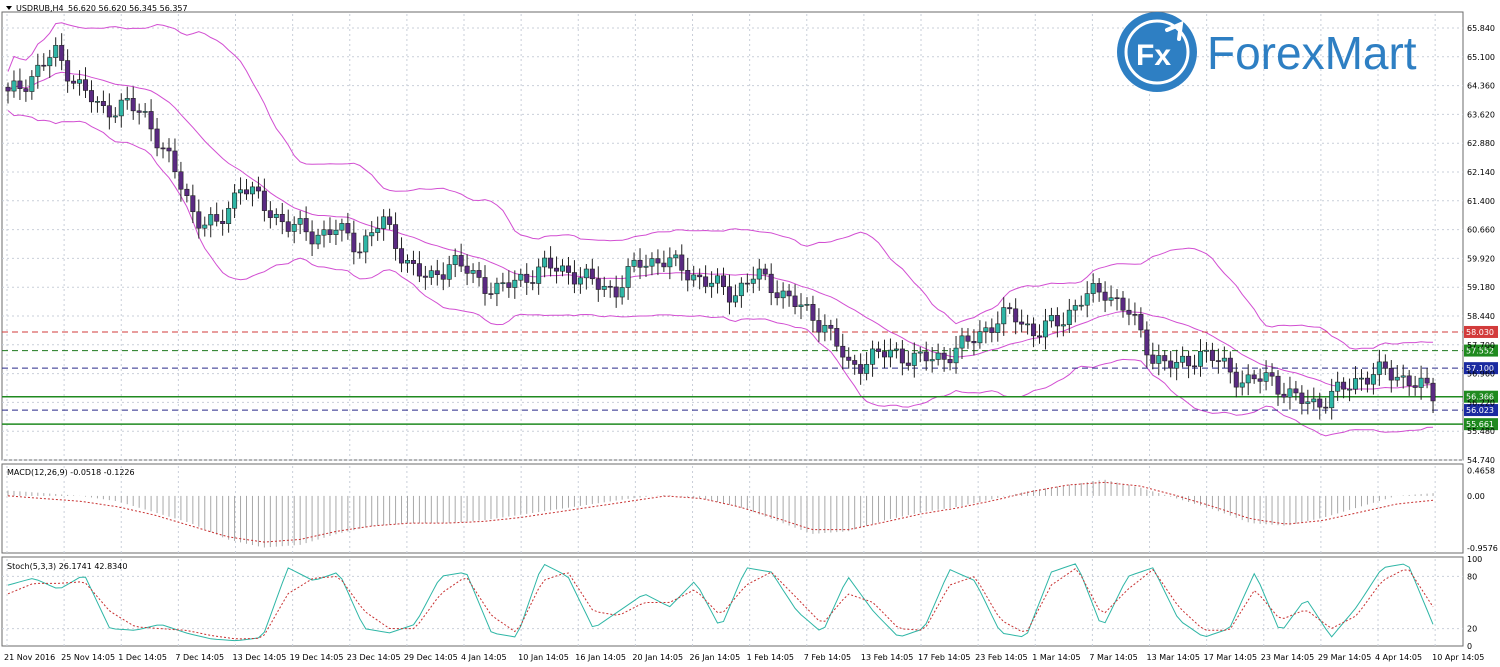 The height and width of the screenshot is (667, 1500). What do you see at coordinates (431, 657) in the screenshot?
I see `time-tick-label: 29 Dec 14:05` at bounding box center [431, 657].